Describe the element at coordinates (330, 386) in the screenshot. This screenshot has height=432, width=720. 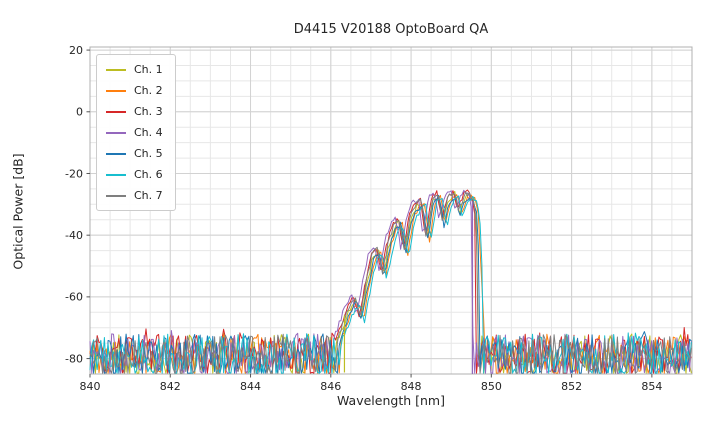
I see `x-tick-label: 846` at that location.